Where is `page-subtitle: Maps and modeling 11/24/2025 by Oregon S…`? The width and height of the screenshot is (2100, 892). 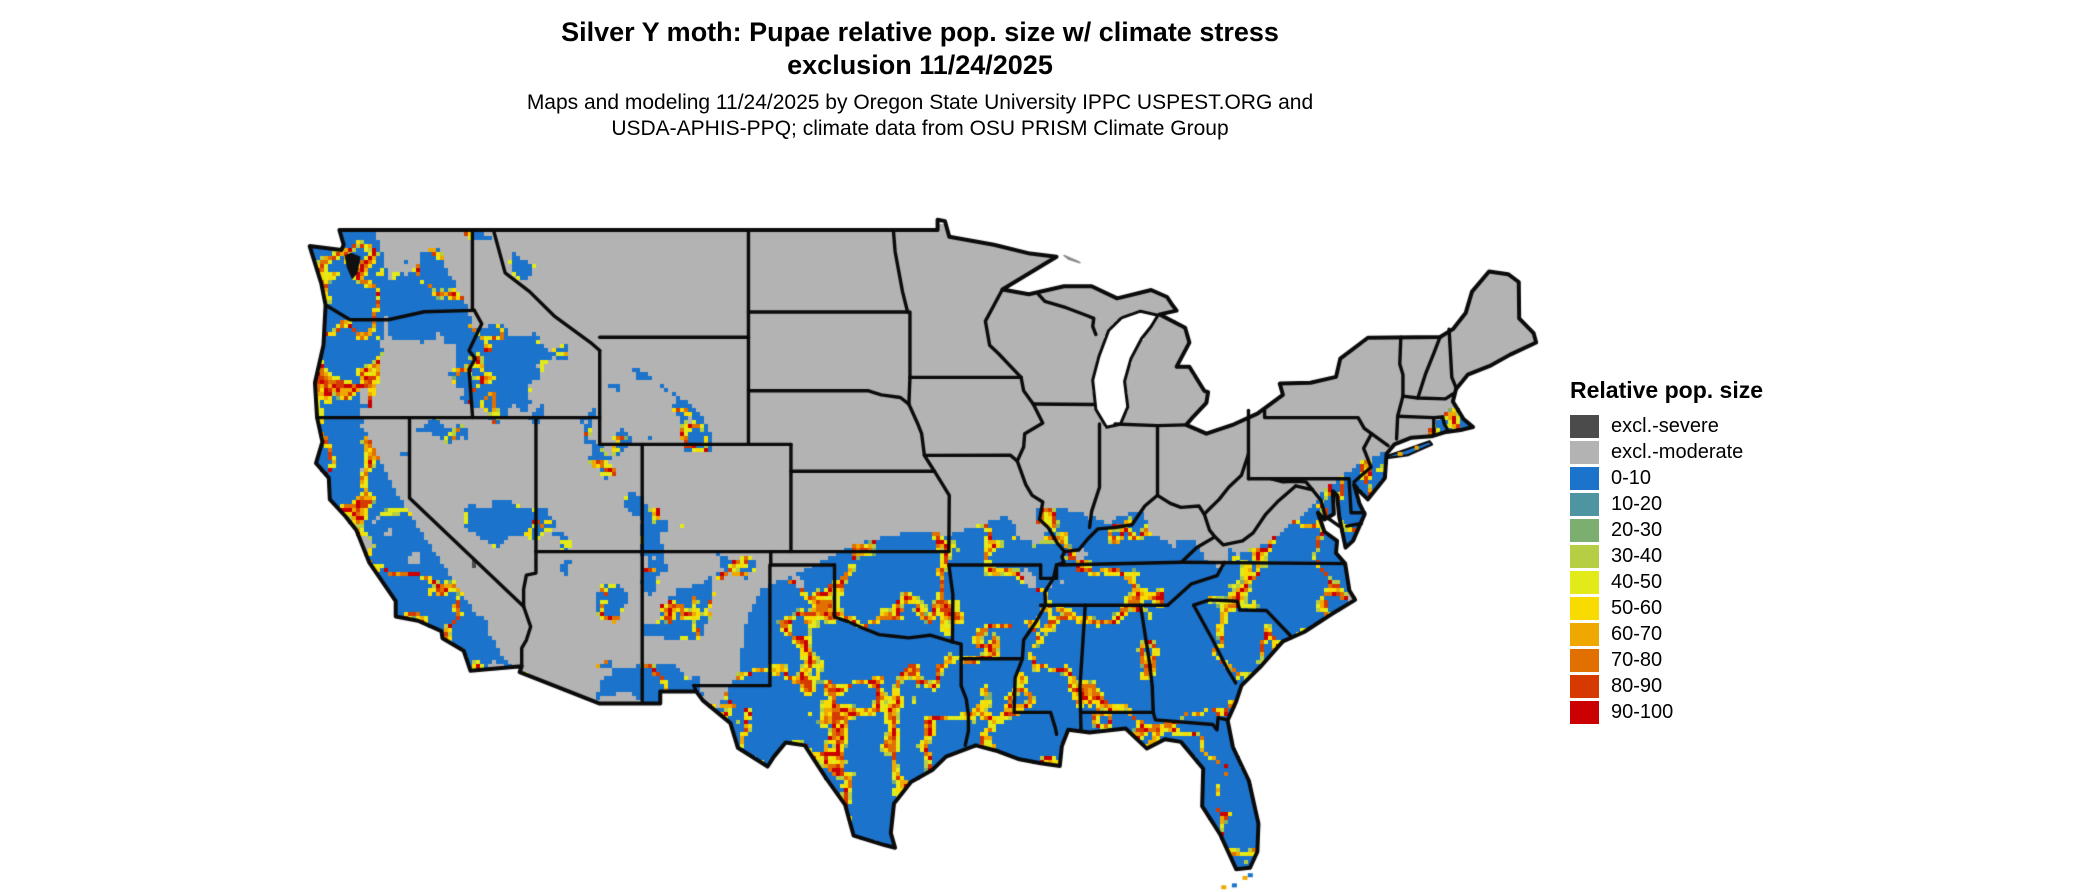 page-subtitle: Maps and modeling 11/24/2025 by Oregon S… is located at coordinates (920, 116).